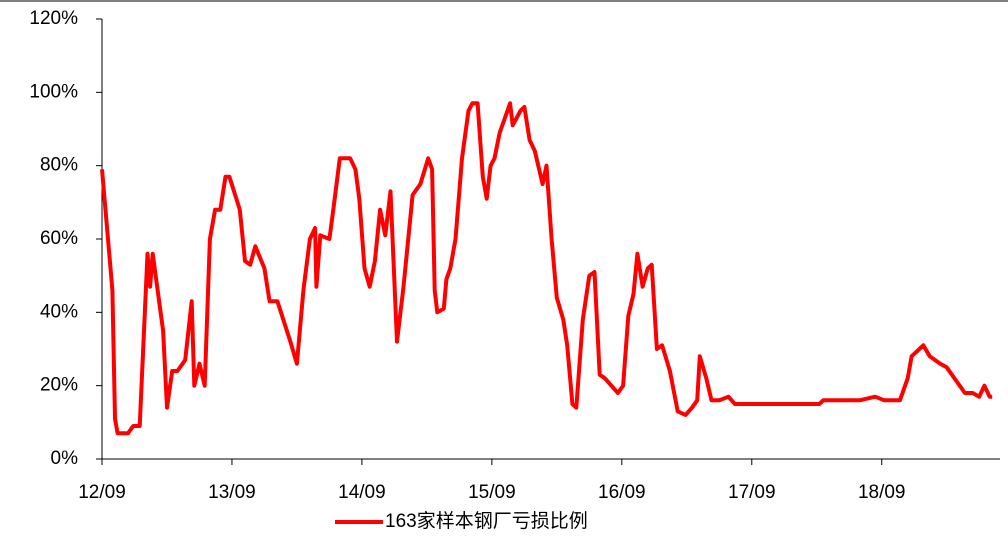 The image size is (1008, 543). What do you see at coordinates (65, 458) in the screenshot?
I see `y-tick-label: 0%` at bounding box center [65, 458].